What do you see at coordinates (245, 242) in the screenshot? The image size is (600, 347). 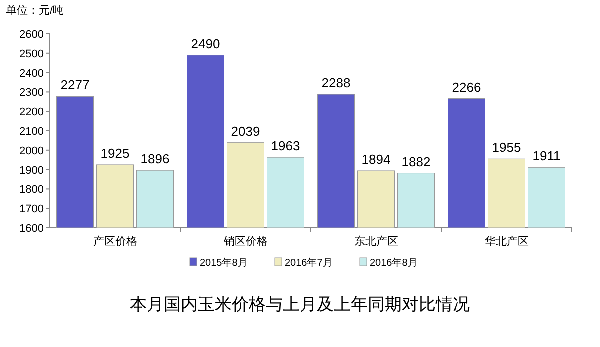 I see `x-tick-label: 销区价格` at bounding box center [245, 242].